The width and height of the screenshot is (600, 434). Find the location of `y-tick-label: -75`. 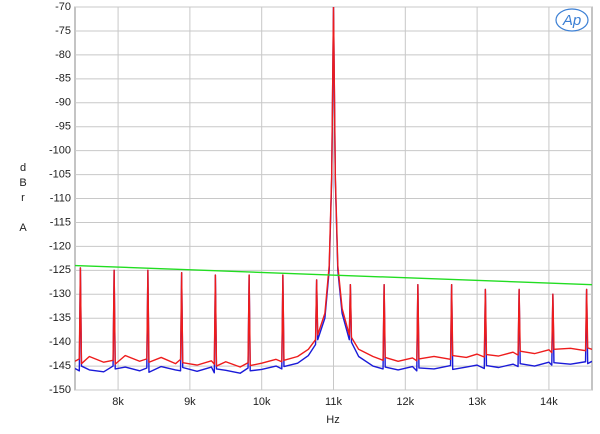

y-tick-label: -75 is located at coordinates (63, 31).